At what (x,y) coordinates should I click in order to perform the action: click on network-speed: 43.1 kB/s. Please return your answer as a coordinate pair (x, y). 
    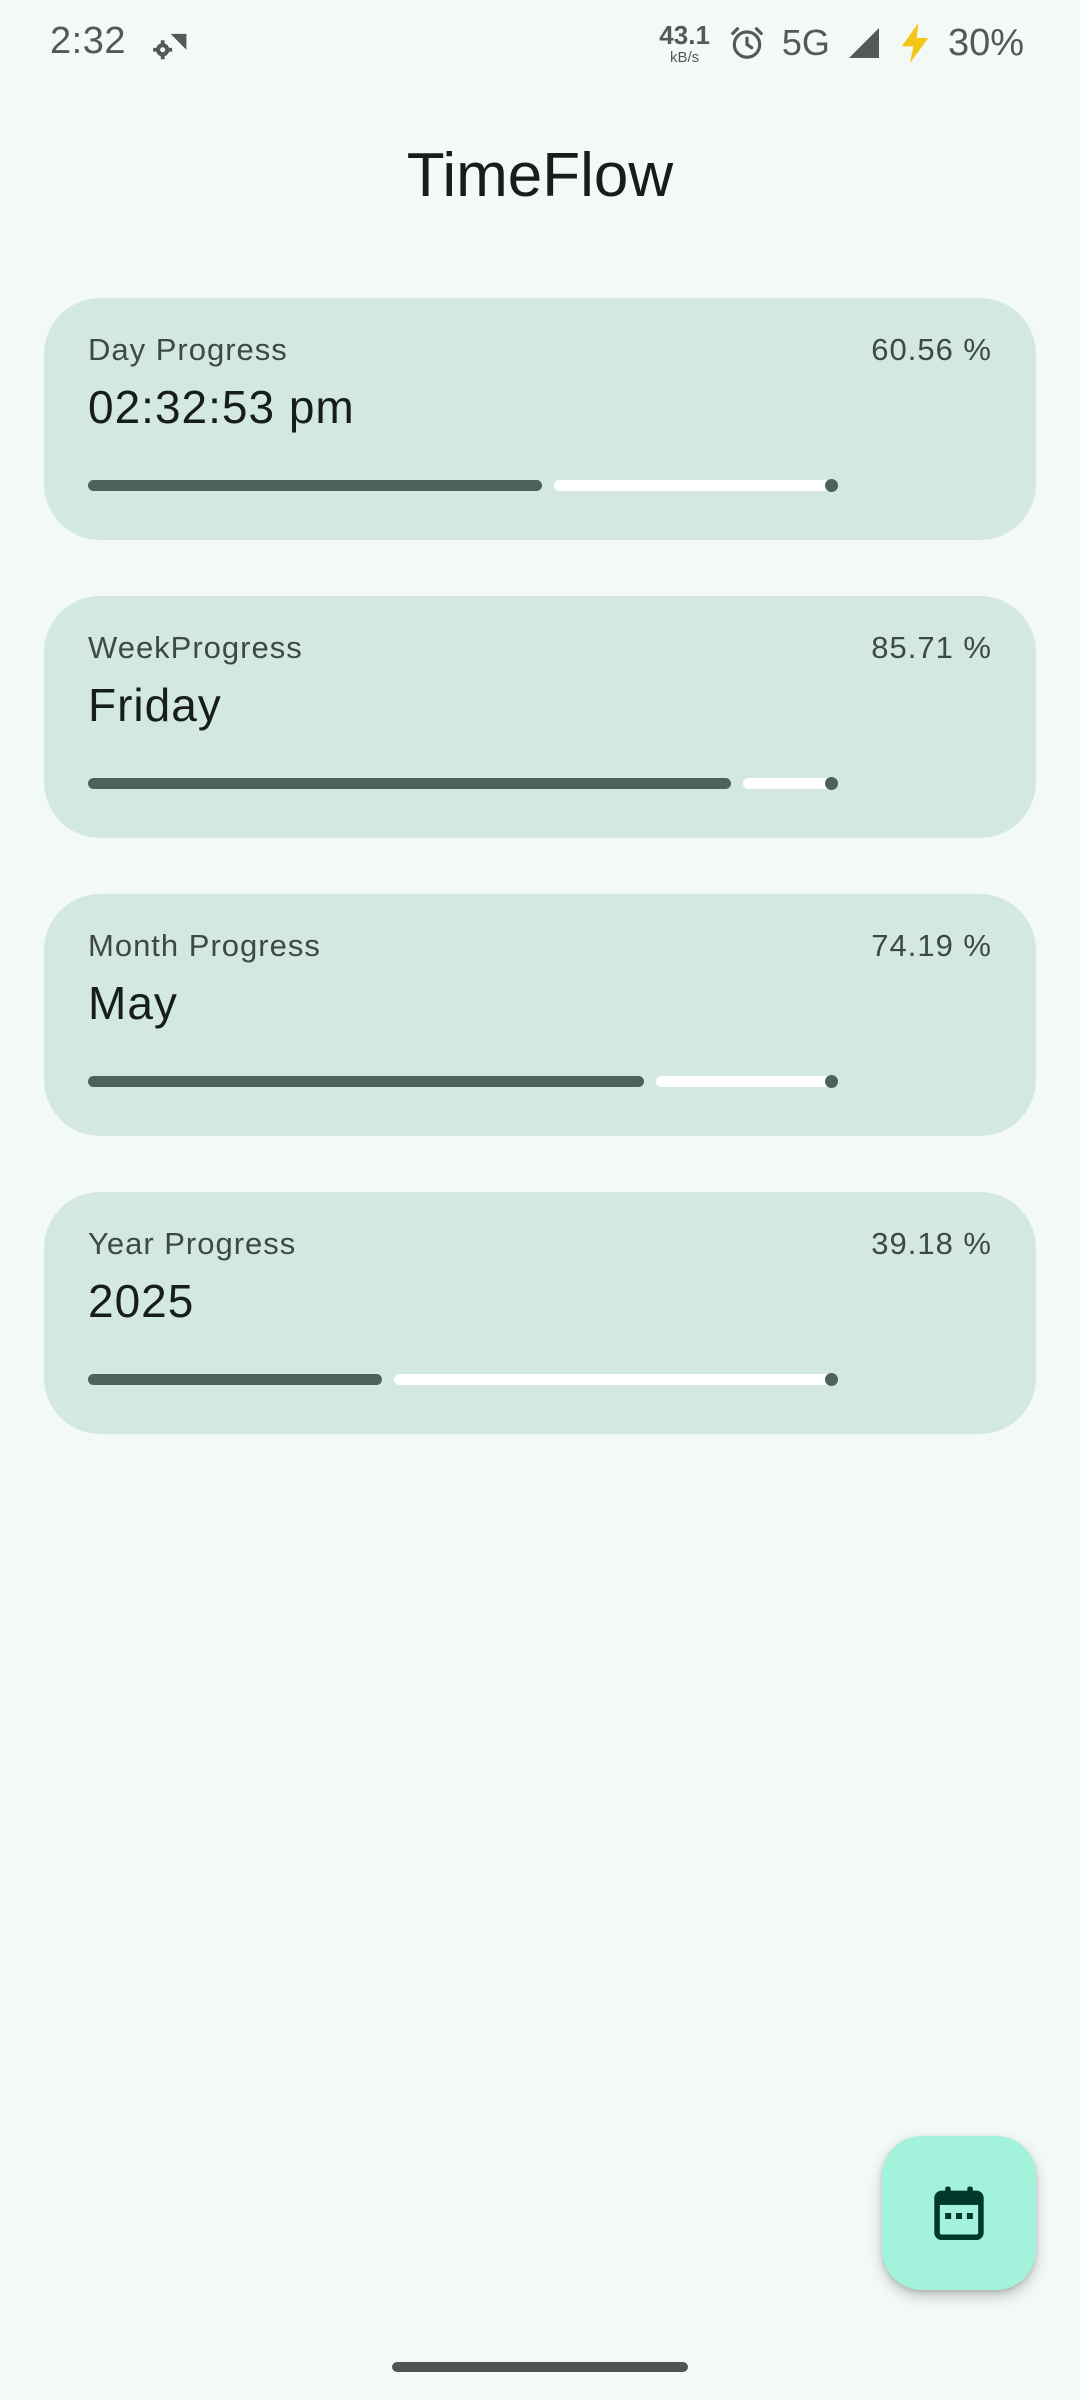
    Looking at the image, I should click on (684, 43).